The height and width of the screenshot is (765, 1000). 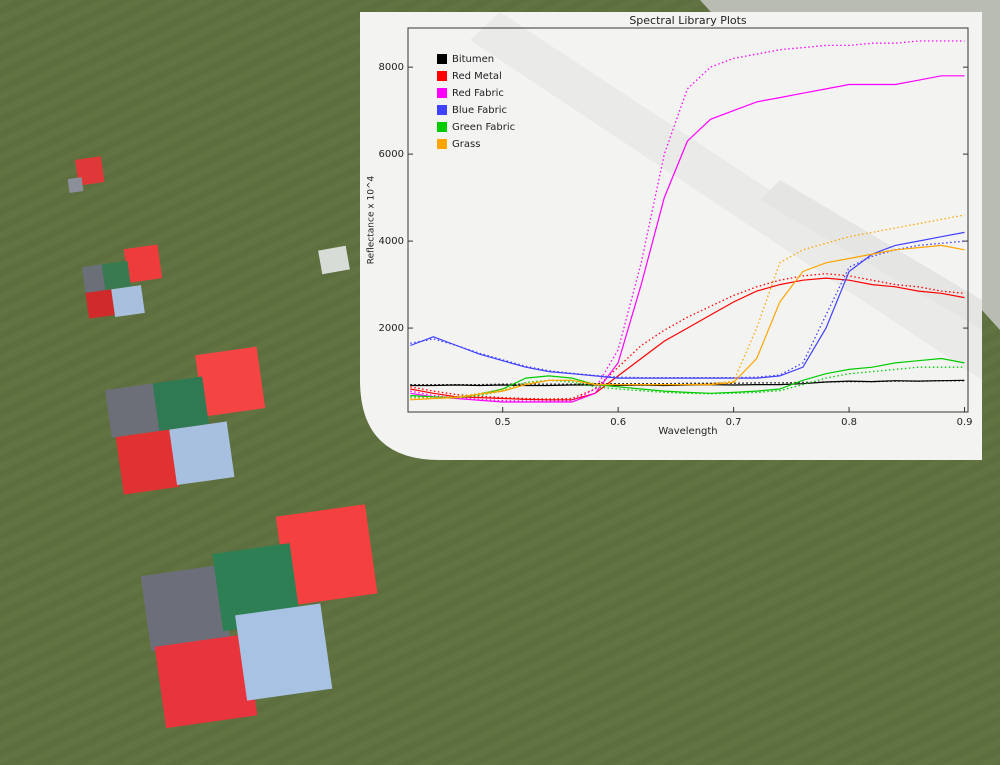 What do you see at coordinates (391, 241) in the screenshot?
I see `y-tick-label: 4000` at bounding box center [391, 241].